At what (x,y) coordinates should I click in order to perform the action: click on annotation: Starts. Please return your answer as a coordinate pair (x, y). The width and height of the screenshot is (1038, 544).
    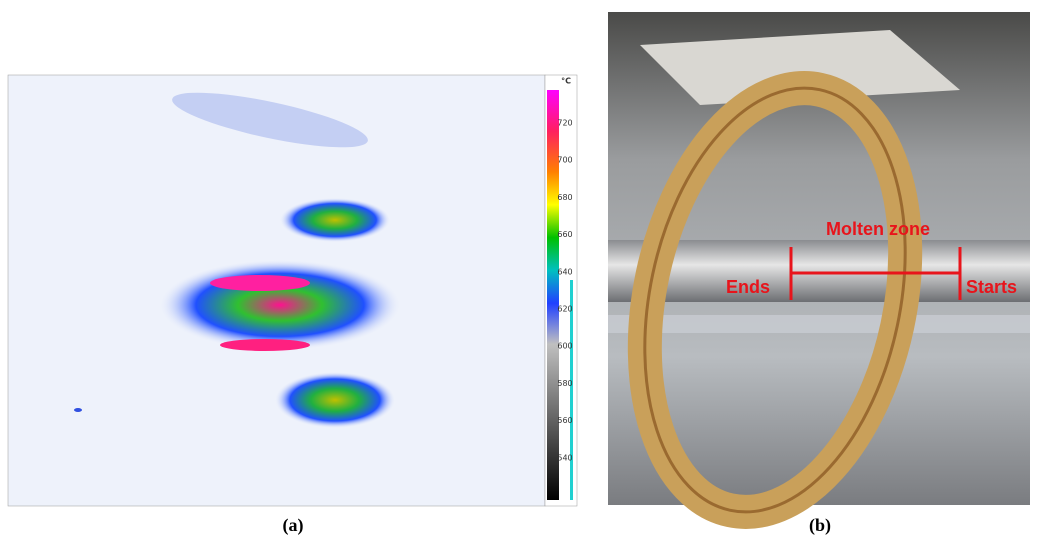
    Looking at the image, I should click on (991, 287).